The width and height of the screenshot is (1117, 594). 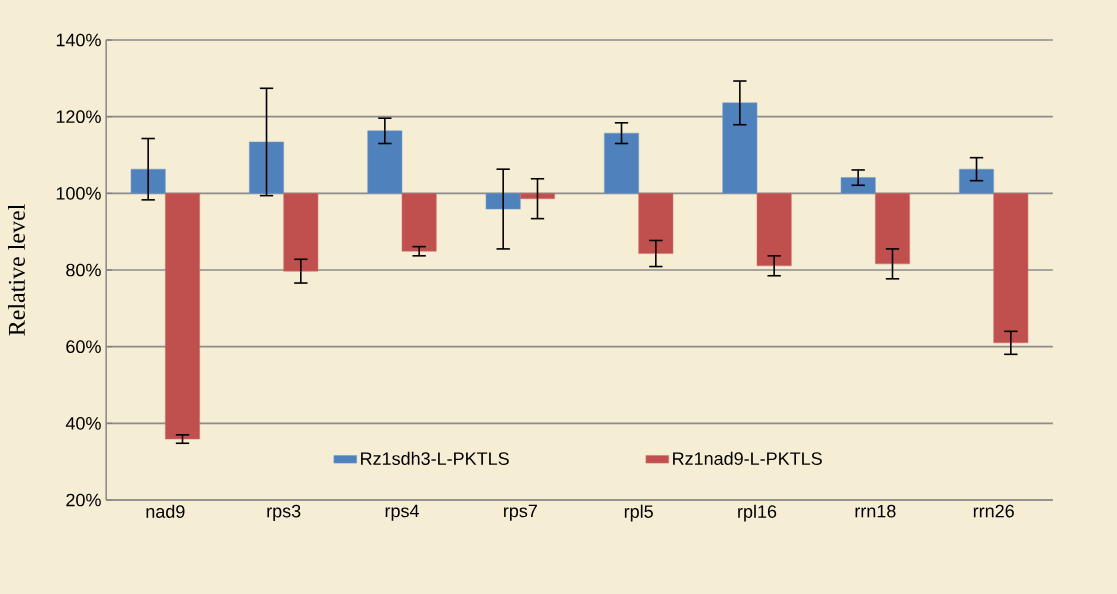 I want to click on legend-label: Rz1nad9-L-PKTLS, so click(x=747, y=458).